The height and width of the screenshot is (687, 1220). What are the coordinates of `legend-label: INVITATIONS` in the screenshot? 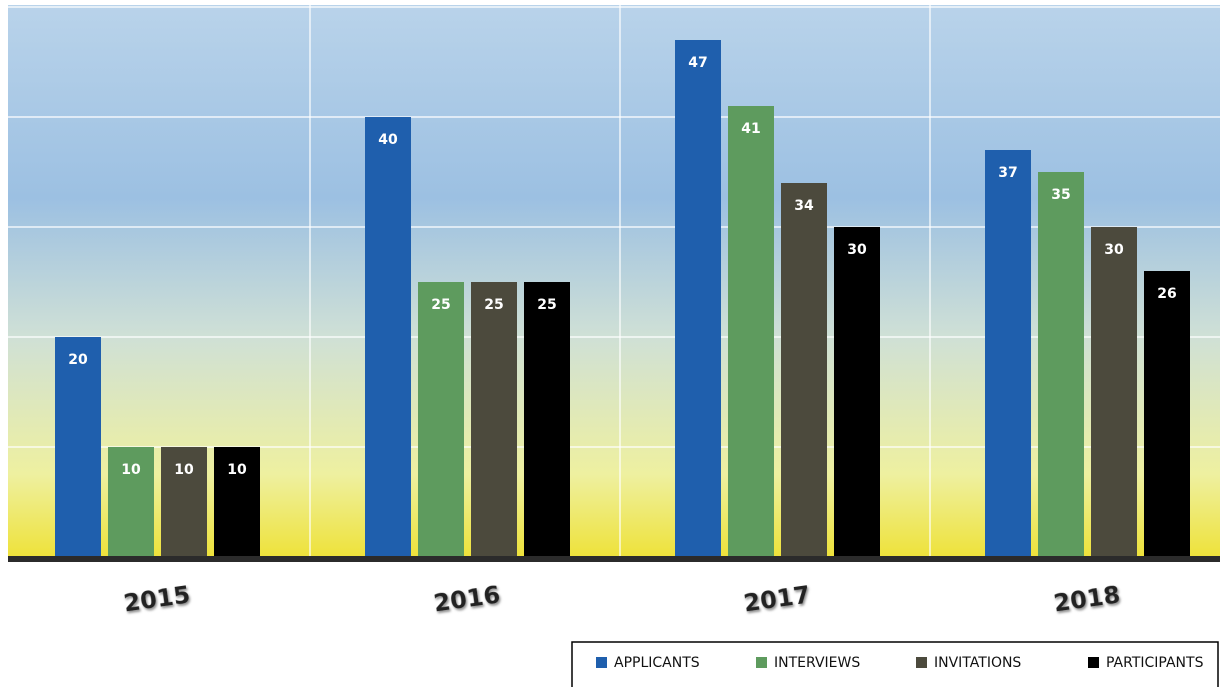 It's located at (977, 663).